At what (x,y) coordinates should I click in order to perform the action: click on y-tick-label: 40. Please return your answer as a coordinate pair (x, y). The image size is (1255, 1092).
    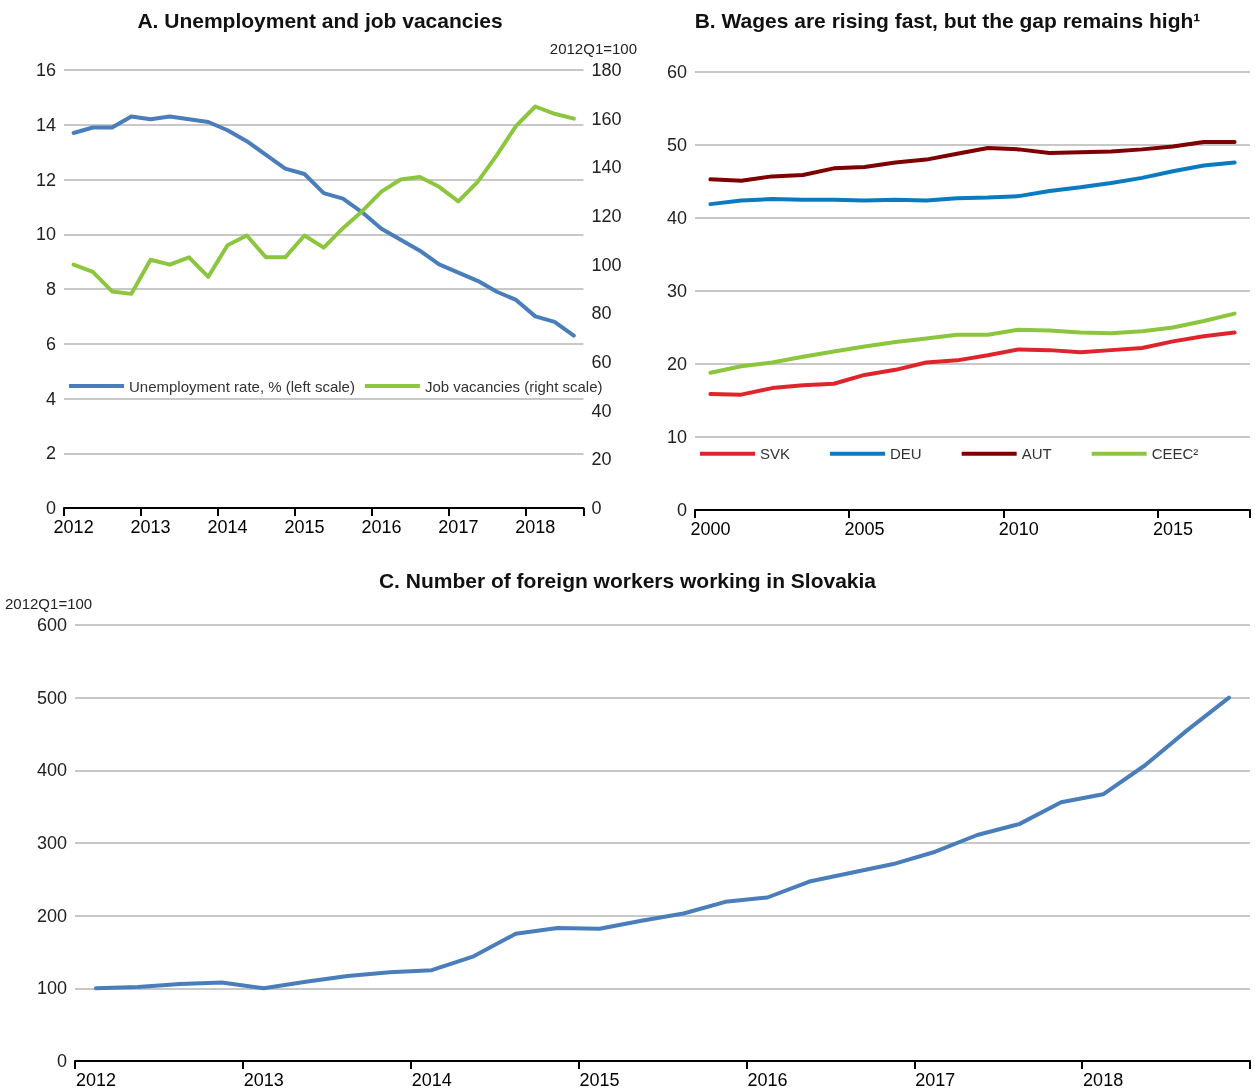
    Looking at the image, I should click on (676, 218).